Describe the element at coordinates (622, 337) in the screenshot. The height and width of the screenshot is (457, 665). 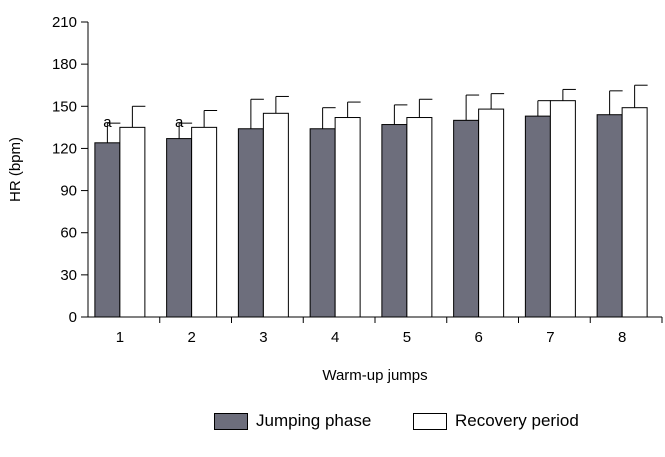
I see `x-tick-label: 8` at that location.